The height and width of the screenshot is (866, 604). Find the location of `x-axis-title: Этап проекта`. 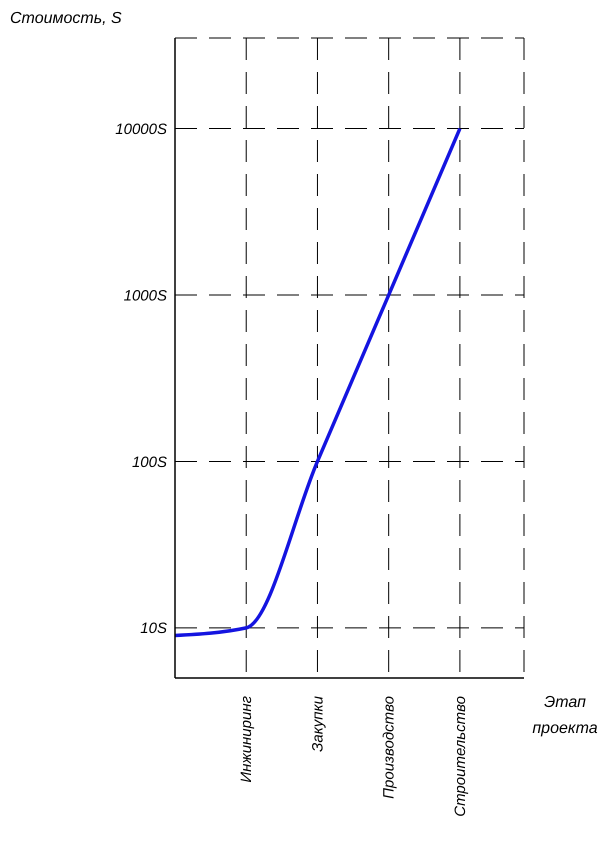

x-axis-title: Этап проекта is located at coordinates (565, 716).